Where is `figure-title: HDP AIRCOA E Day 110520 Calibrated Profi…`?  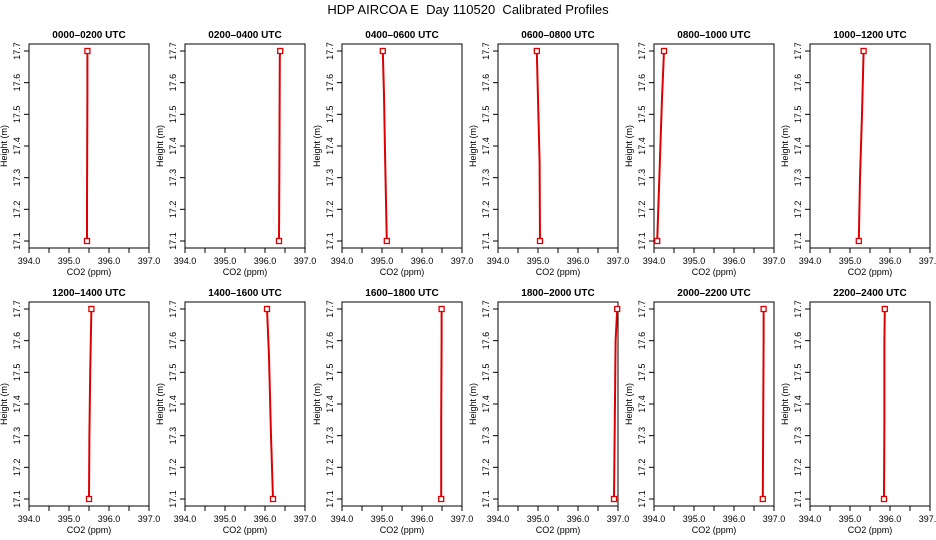 figure-title: HDP AIRCOA E Day 110520 Calibrated Profi… is located at coordinates (468, 9).